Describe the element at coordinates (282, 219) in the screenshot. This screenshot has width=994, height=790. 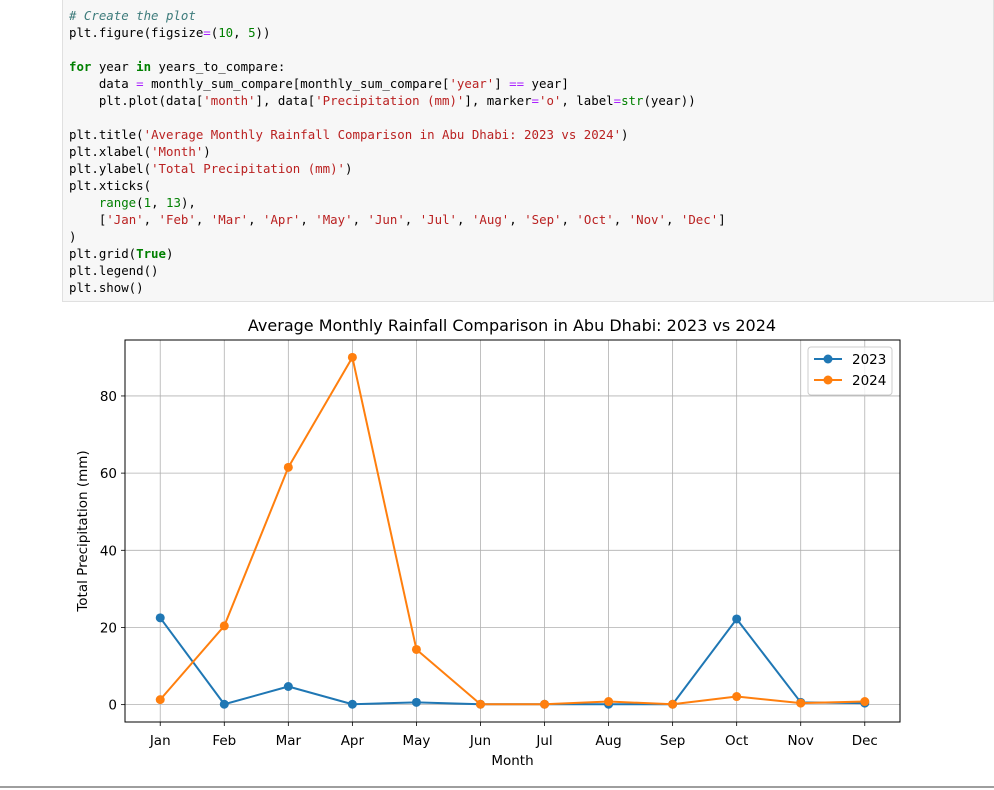
I see `code-token: 'Apr'` at that location.